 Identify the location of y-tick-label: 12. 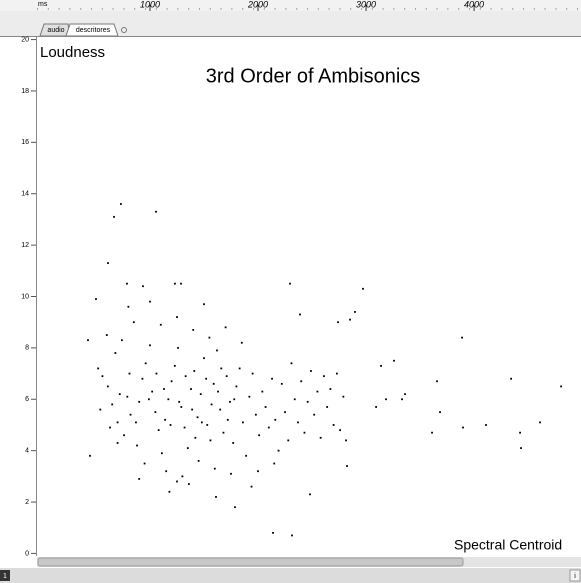
(25, 245).